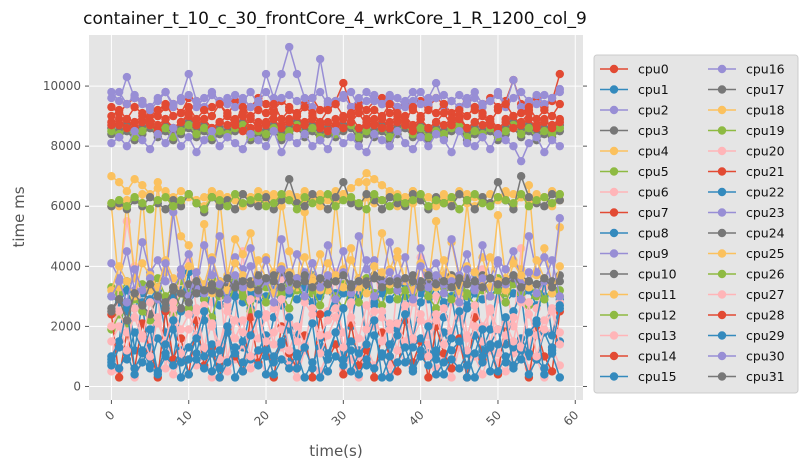 This screenshot has height=468, width=807. Describe the element at coordinates (746, 130) in the screenshot. I see `legend-item: cpu19` at that location.